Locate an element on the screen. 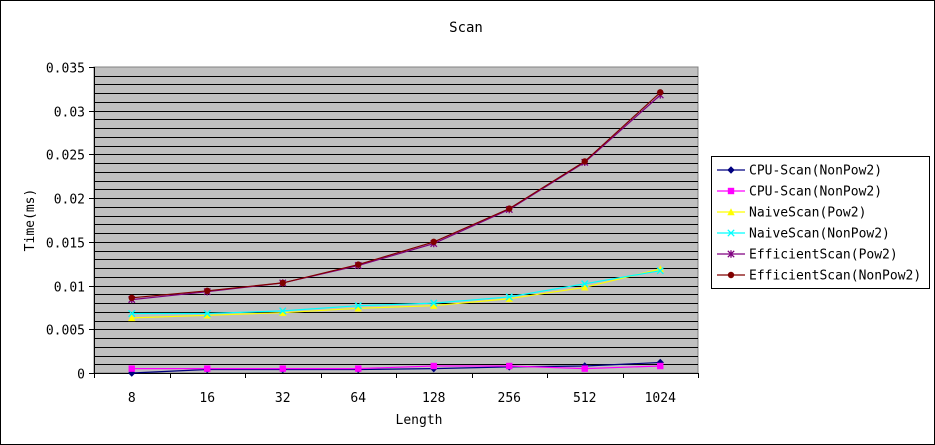 This screenshot has width=935, height=445. y-tick-label: 0.01 is located at coordinates (69, 288).